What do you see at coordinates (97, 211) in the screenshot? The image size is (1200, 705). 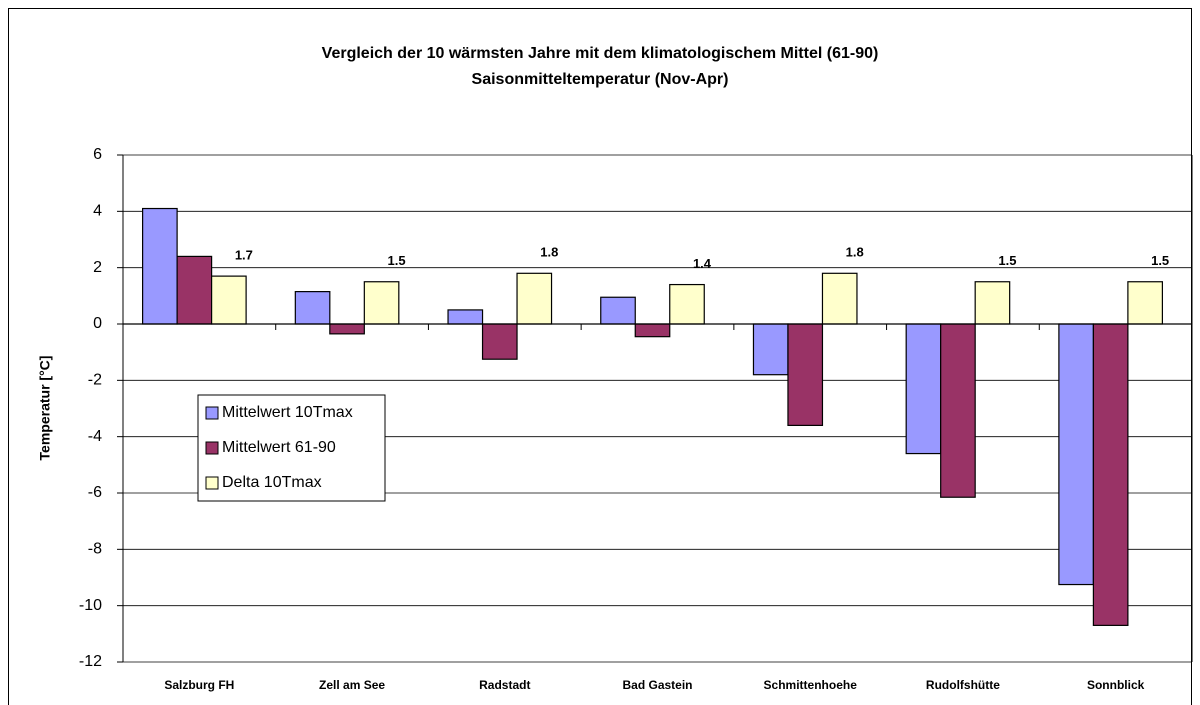 I see `y-tick-label: 4` at bounding box center [97, 211].